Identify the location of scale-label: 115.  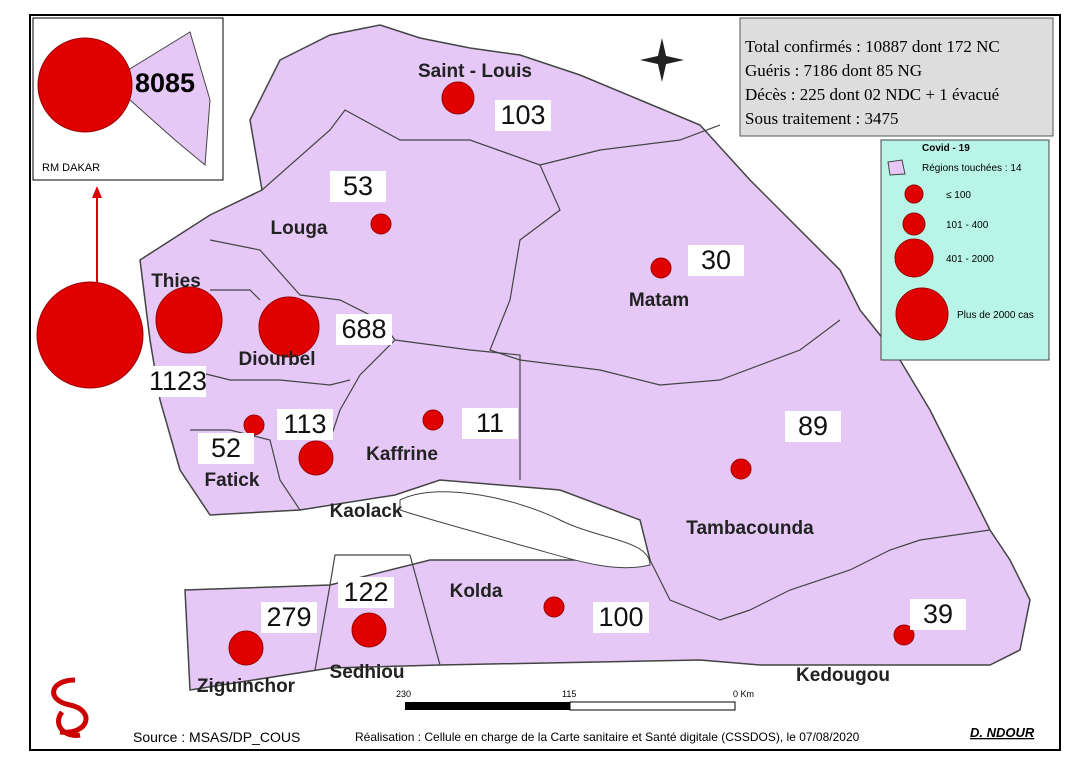
(569, 694).